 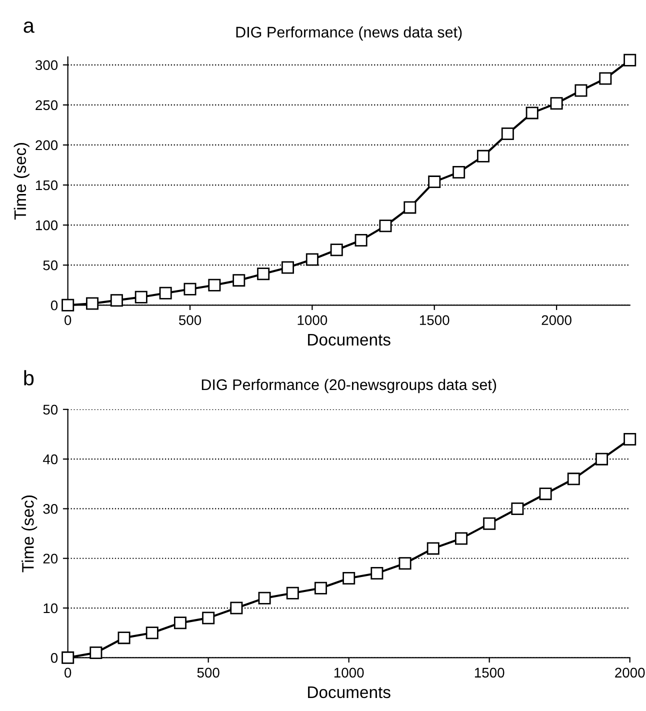 I want to click on y-tick-label: 200, so click(x=47, y=145).